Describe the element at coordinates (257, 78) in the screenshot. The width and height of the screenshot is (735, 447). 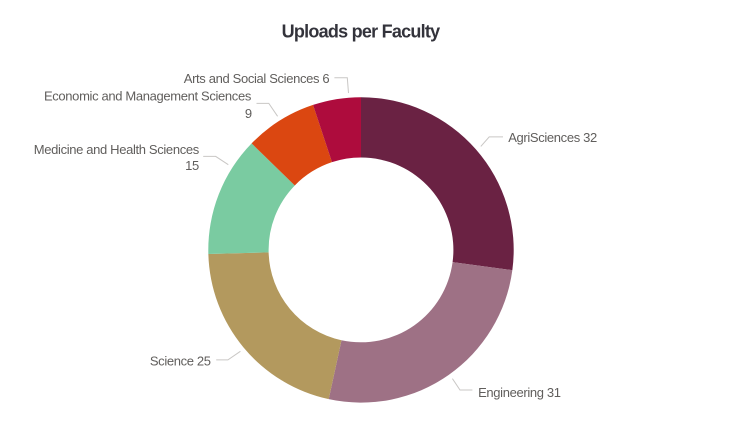
I see `svg-text: Arts and Social Sciences 6` at that location.